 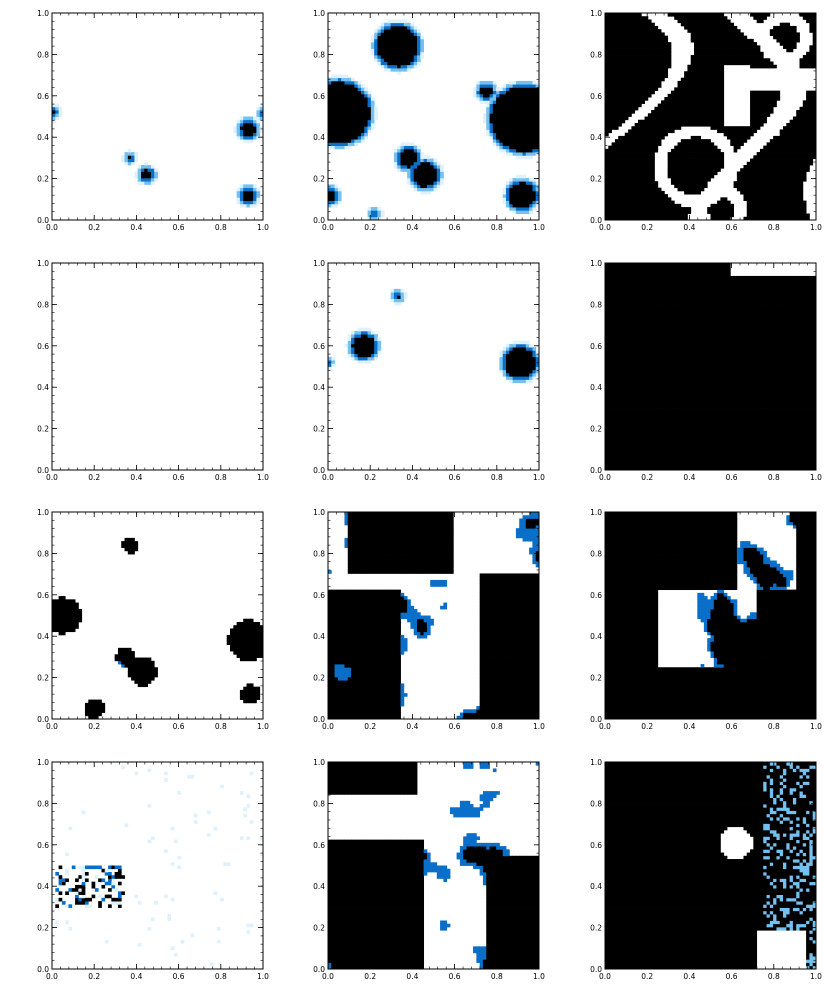 What do you see at coordinates (319, 346) in the screenshot?
I see `y-tick-label: 0.6` at bounding box center [319, 346].